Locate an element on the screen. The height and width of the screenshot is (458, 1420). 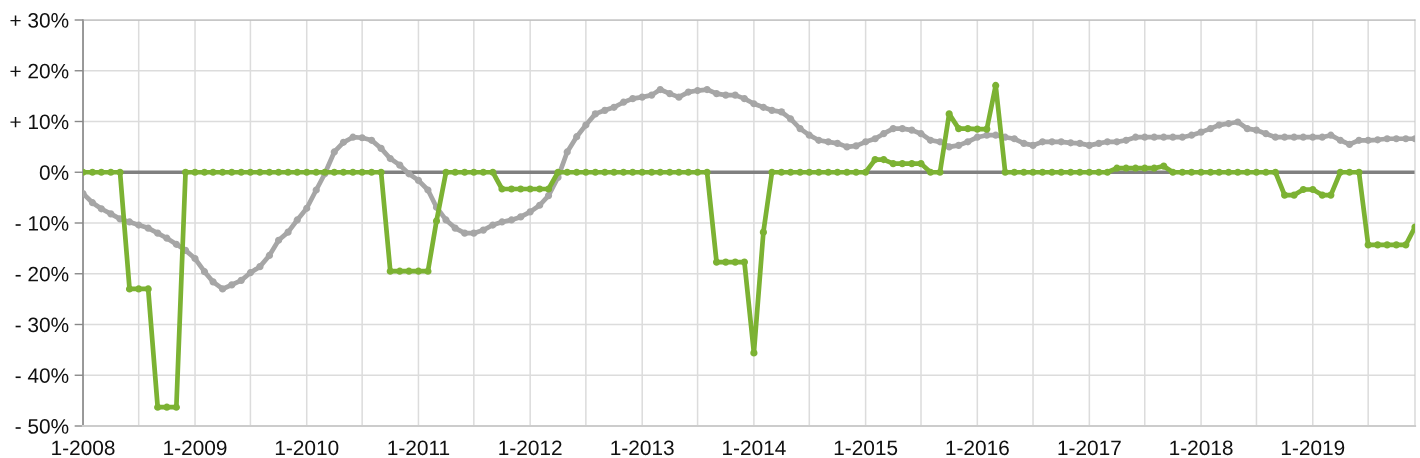
x-tick-label: 1-2015 is located at coordinates (866, 448).